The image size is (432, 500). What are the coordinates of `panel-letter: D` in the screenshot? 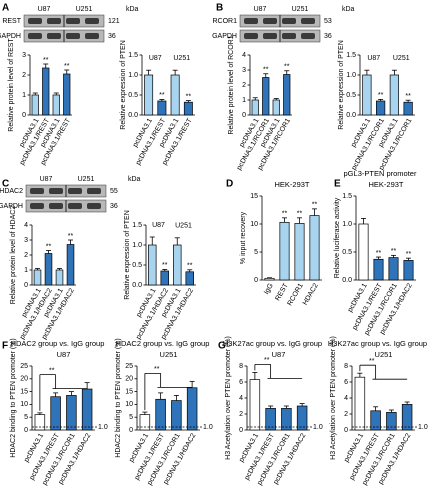 It's located at (229, 184).